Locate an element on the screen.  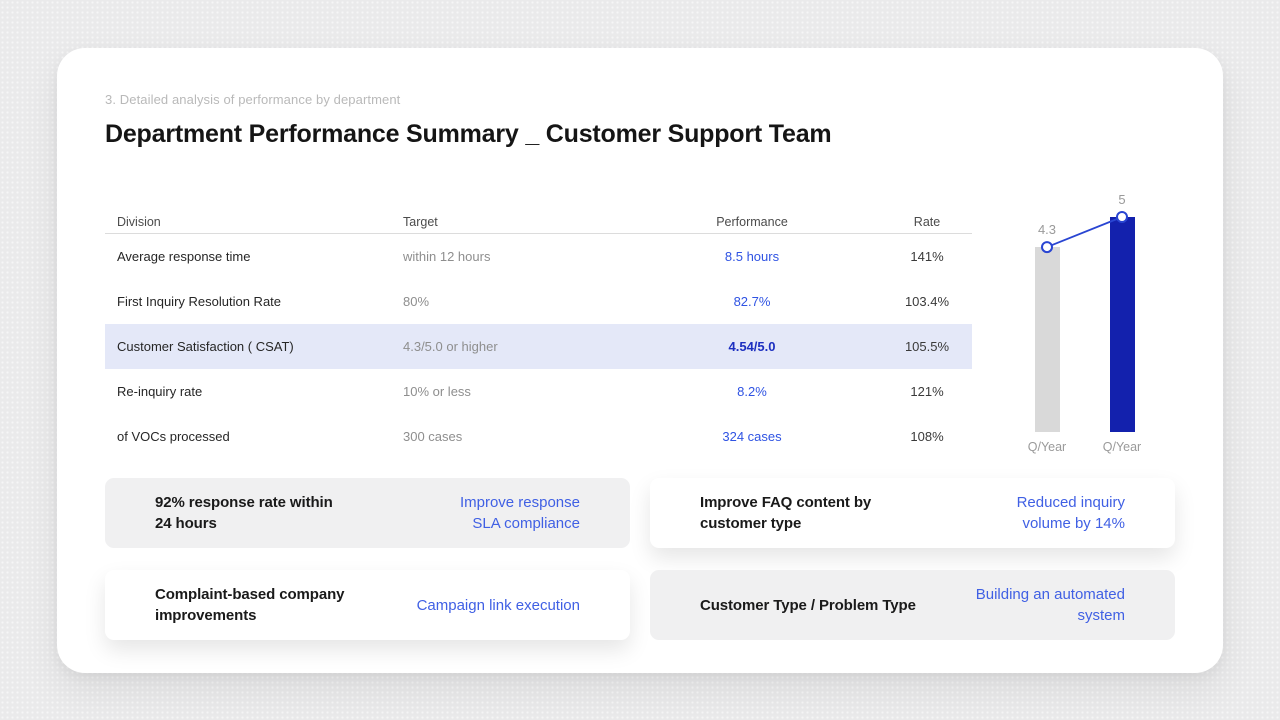
cell-division: of VOCs processed is located at coordinates (173, 436).